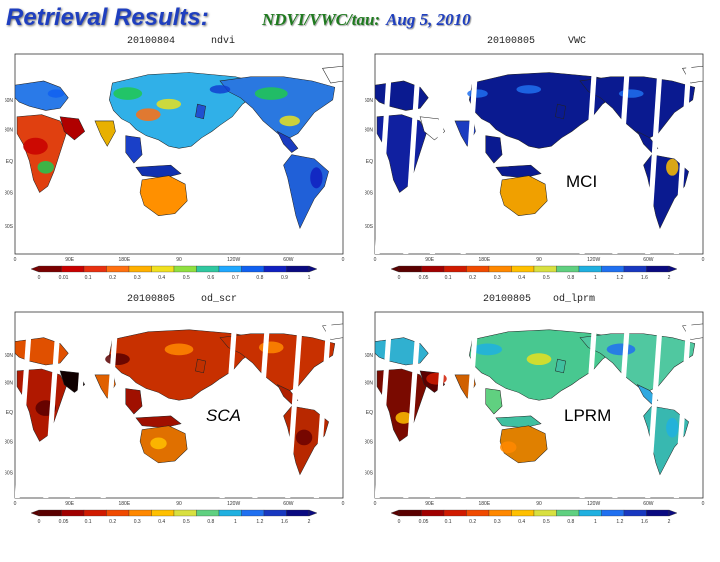 The image size is (720, 562). I want to click on colorbar-tick-label: 0, so click(399, 522).